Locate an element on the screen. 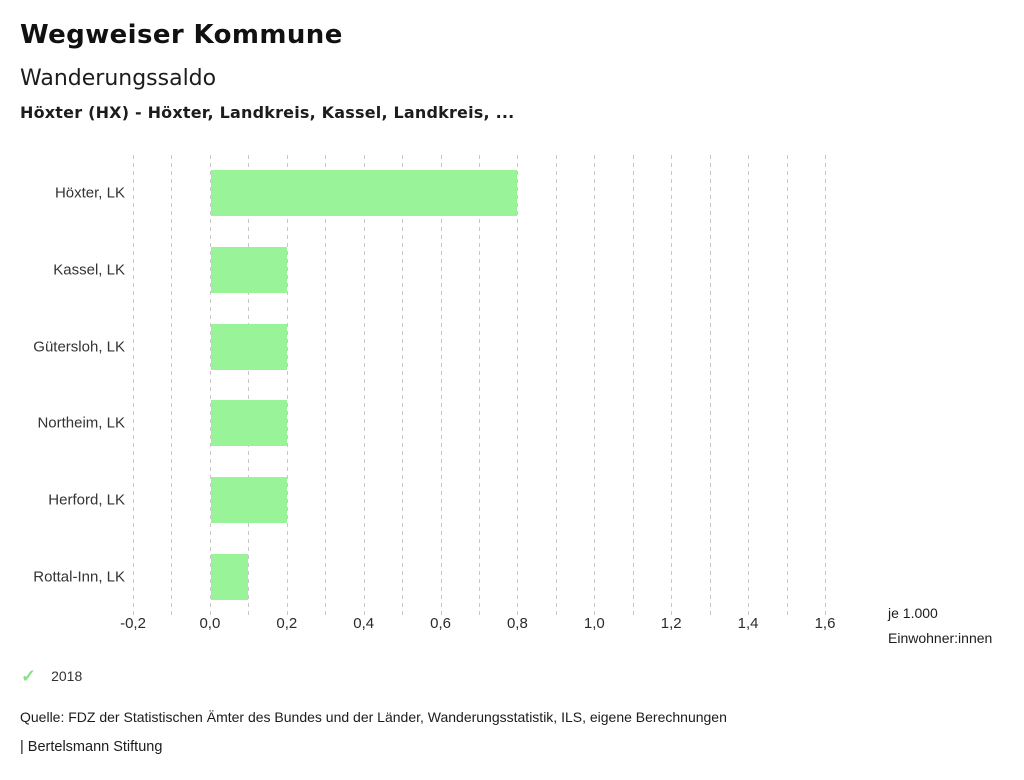  x-tick-label: 1,4 is located at coordinates (748, 623).